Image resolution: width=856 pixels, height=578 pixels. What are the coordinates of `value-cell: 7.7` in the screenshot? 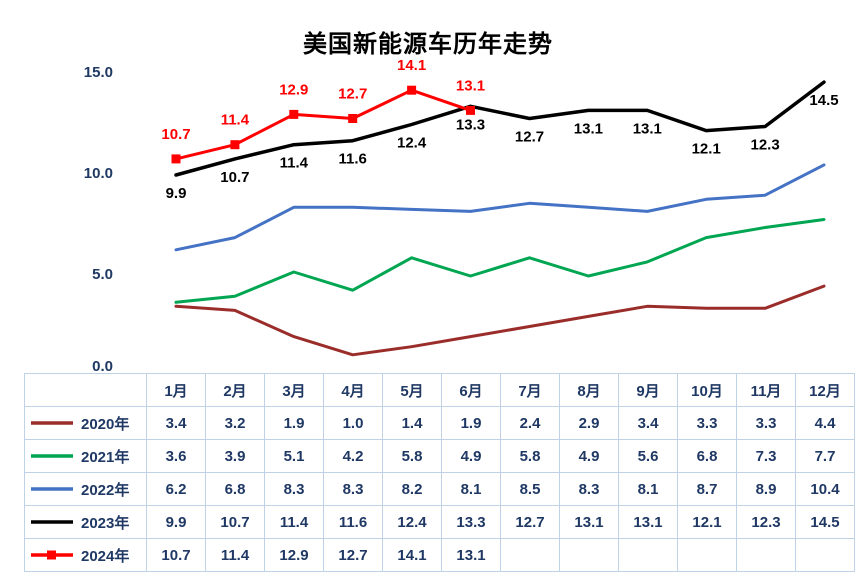 It's located at (825, 456).